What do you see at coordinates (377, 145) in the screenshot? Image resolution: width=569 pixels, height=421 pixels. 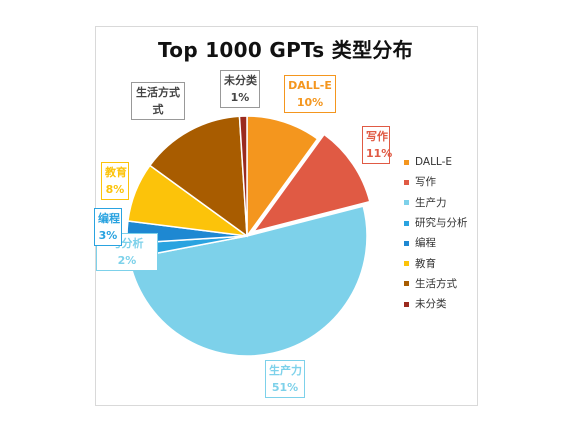 I see `data-label-callout: 写作 11%` at bounding box center [377, 145].